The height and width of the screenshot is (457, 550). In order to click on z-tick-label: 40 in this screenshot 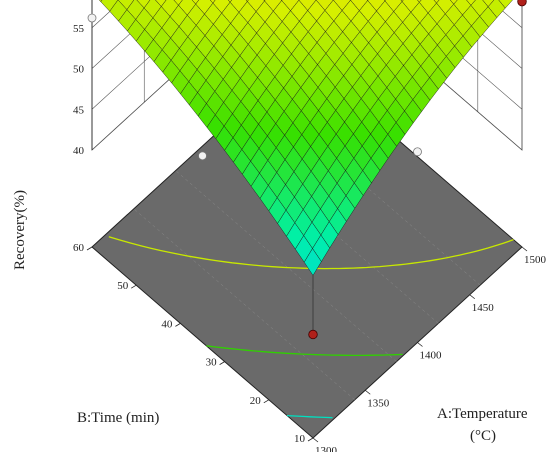, I will do `click(79, 151)`.